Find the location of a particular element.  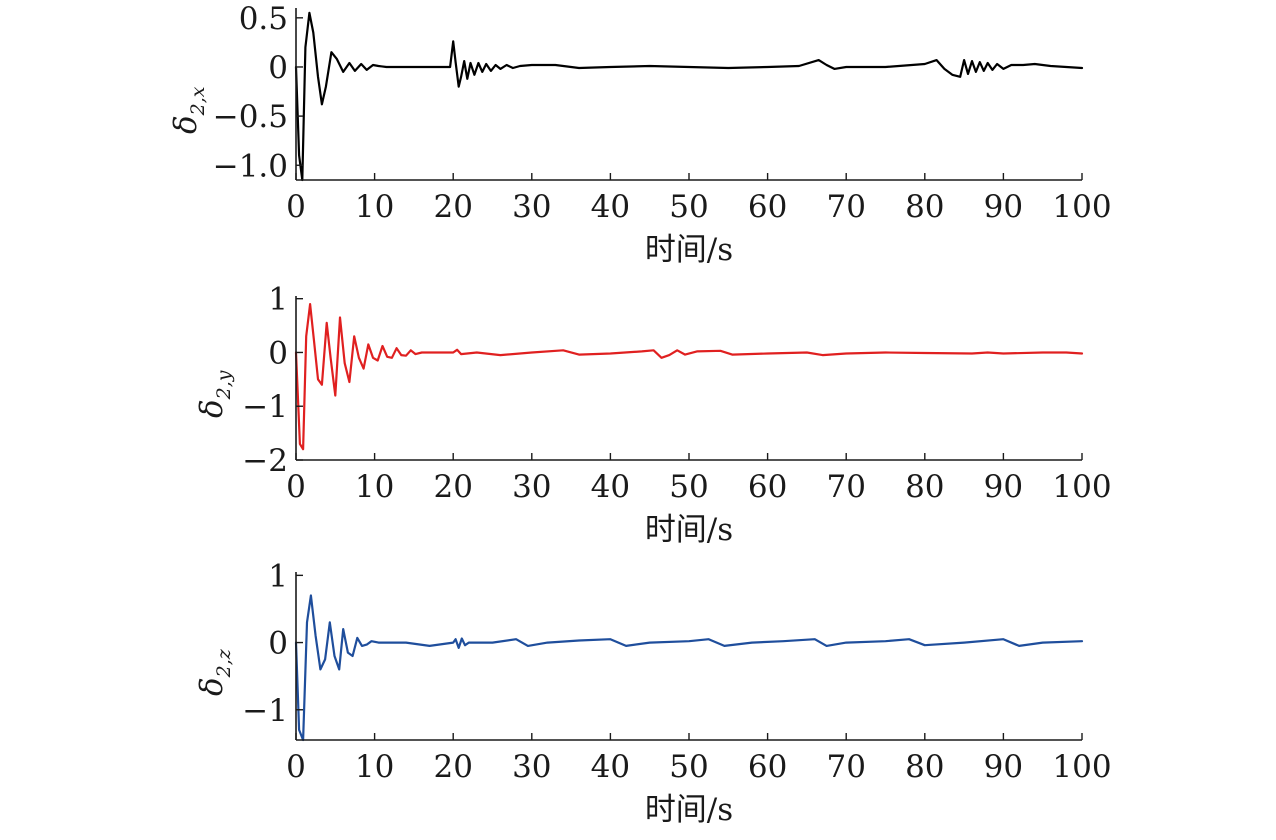

x-tick-label-delta-2z: 0 is located at coordinates (296, 767).